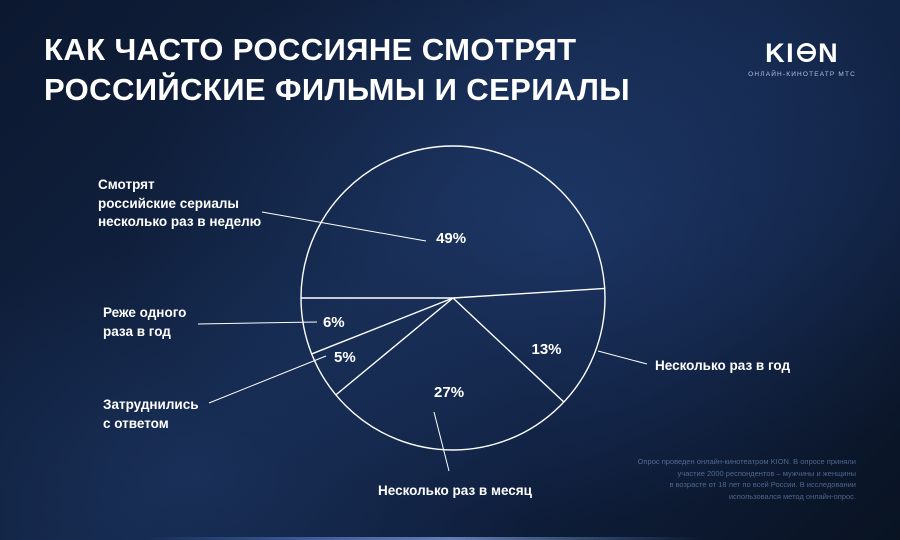  What do you see at coordinates (807, 52) in the screenshot?
I see `kion-o-icon` at bounding box center [807, 52].